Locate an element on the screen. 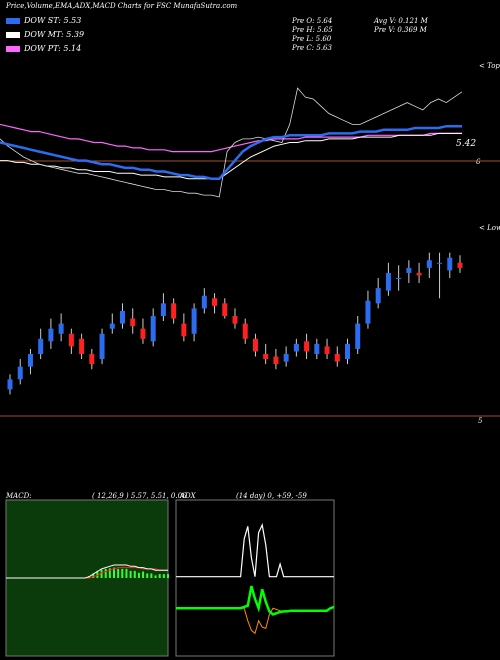 This screenshot has width=500, height=660. legend-dow-st: DOW ST: 5.53 is located at coordinates (53, 20).